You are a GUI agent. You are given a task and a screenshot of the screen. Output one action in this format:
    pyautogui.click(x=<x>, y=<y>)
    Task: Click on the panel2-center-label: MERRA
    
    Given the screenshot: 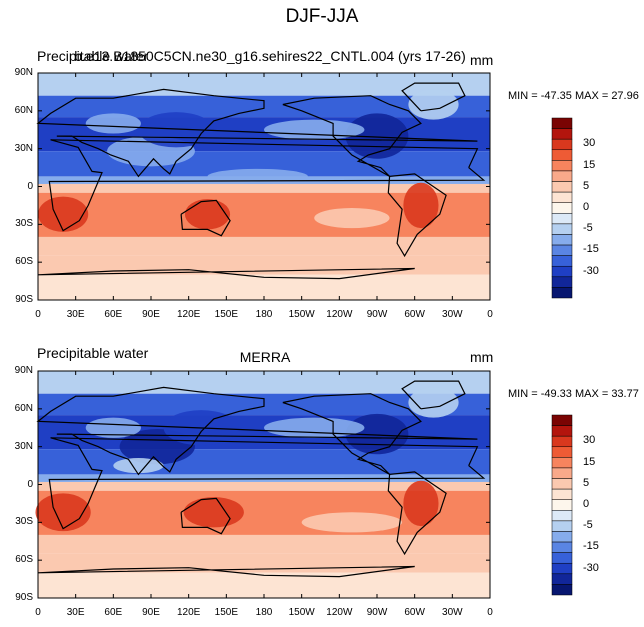 What is the action you would take?
    pyautogui.click(x=265, y=357)
    